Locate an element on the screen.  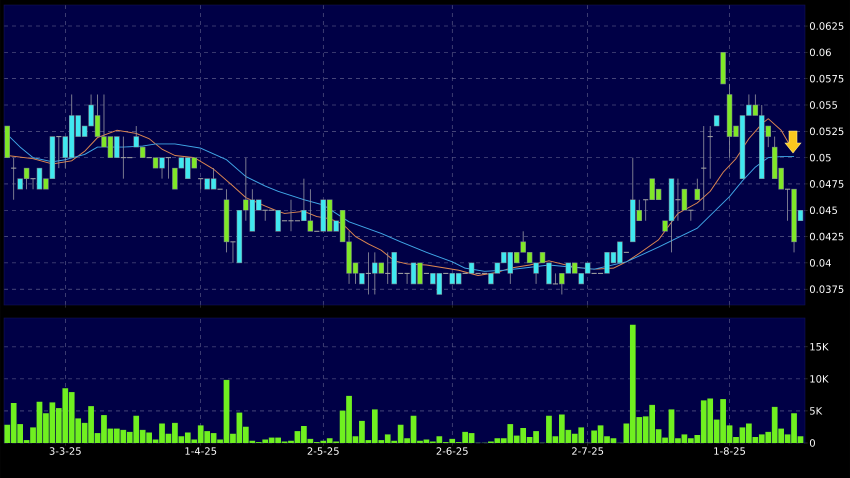
x-tick-label: 1-4-25 is located at coordinates (200, 451).